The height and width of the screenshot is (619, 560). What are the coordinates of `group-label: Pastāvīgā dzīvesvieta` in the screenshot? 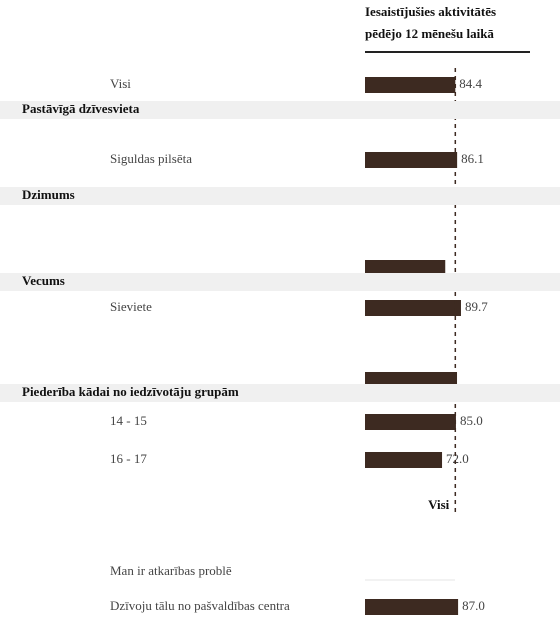 It's located at (81, 108).